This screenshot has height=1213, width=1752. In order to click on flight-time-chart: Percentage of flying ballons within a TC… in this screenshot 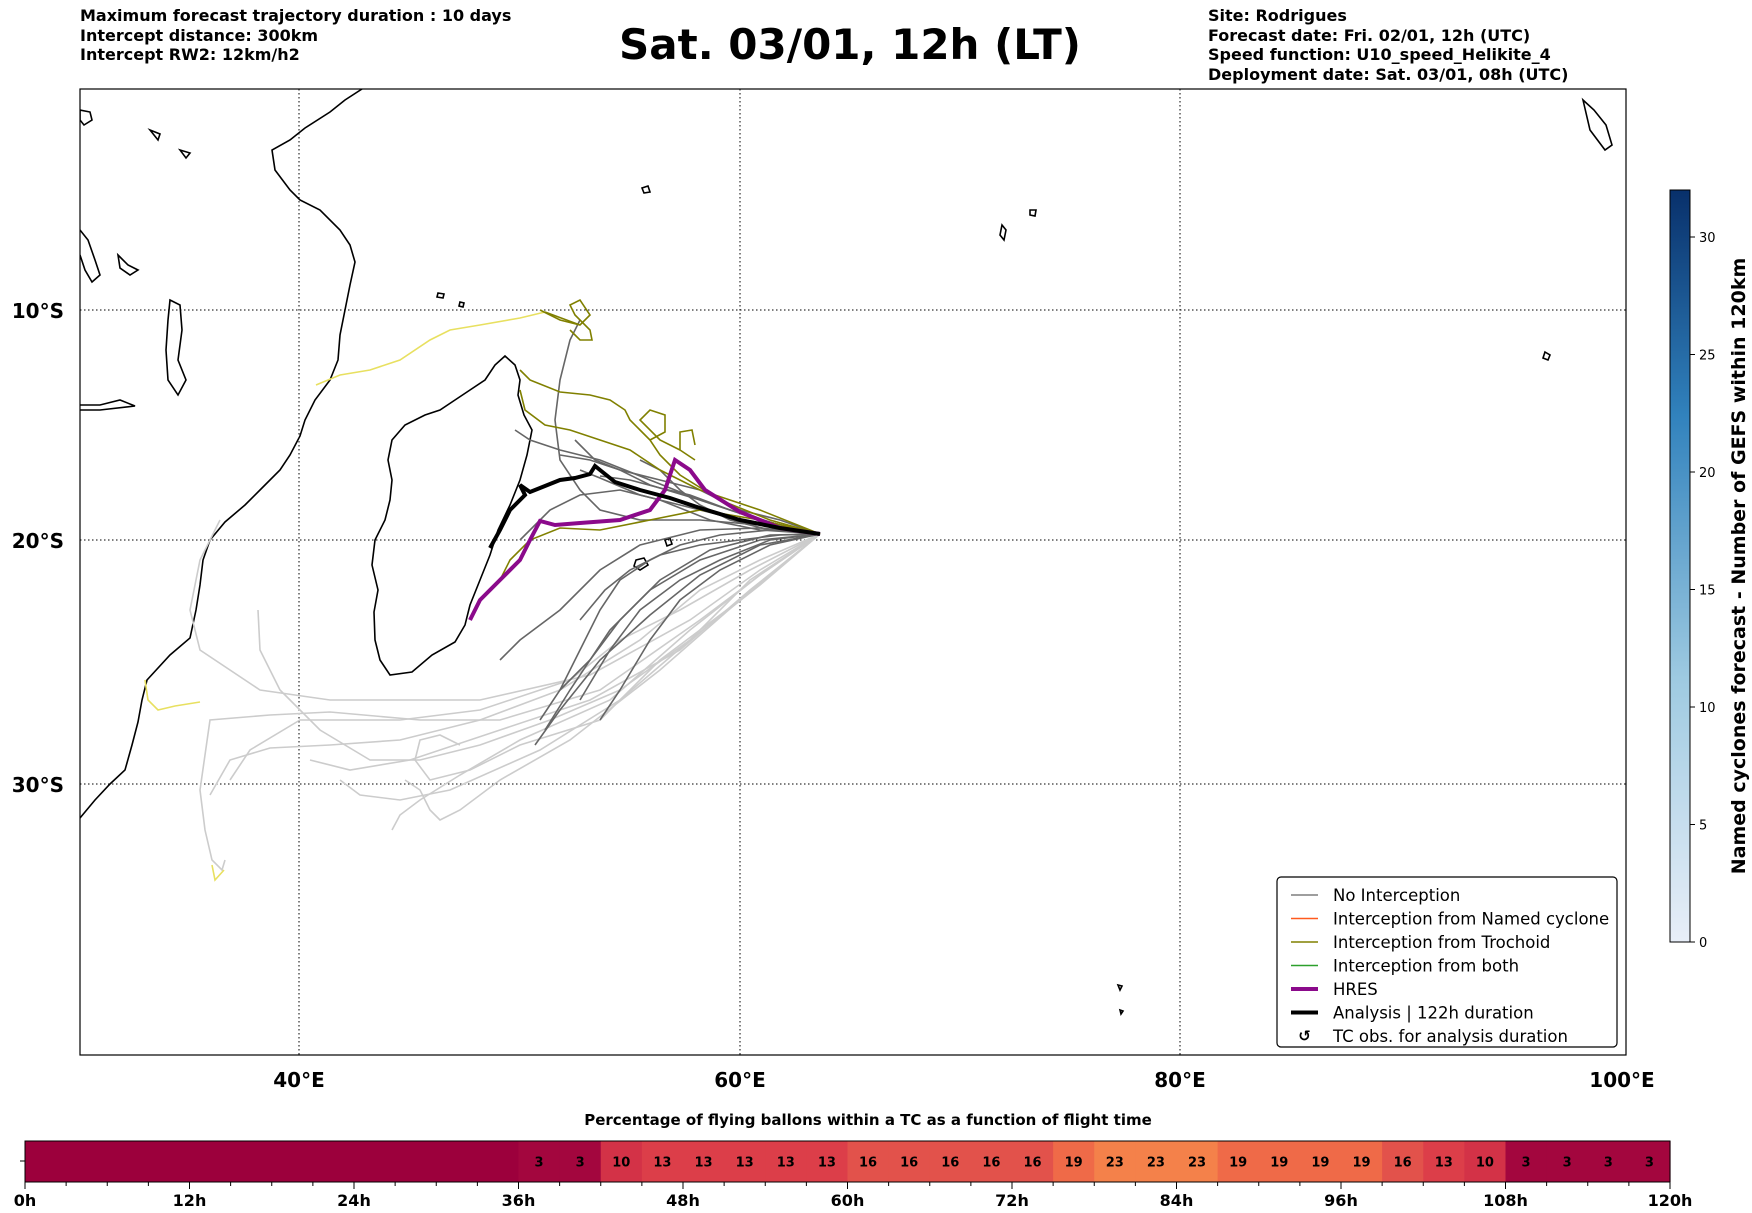, I will do `click(853, 1160)`.